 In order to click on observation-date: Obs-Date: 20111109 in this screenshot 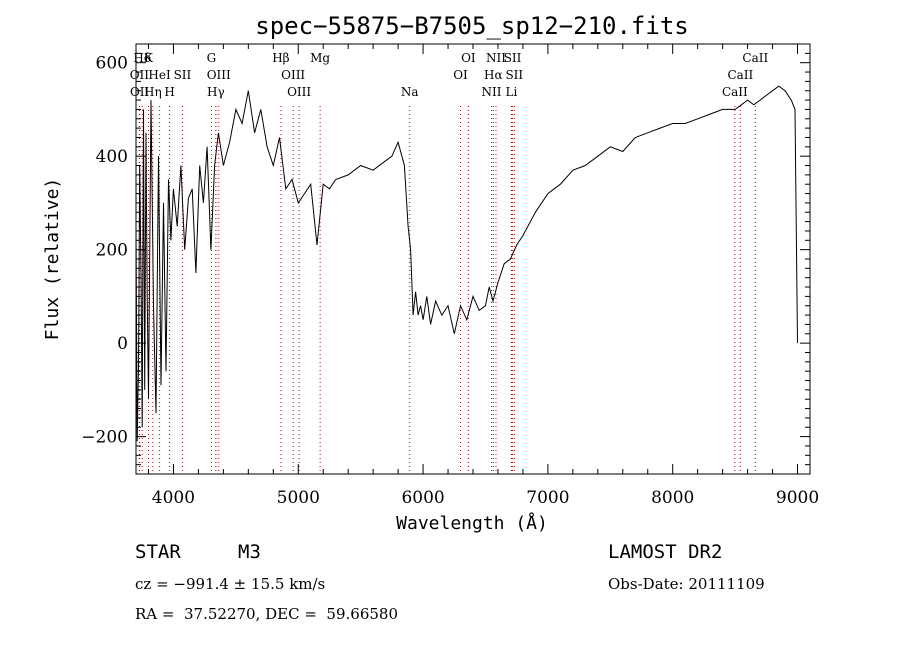, I will do `click(686, 584)`.